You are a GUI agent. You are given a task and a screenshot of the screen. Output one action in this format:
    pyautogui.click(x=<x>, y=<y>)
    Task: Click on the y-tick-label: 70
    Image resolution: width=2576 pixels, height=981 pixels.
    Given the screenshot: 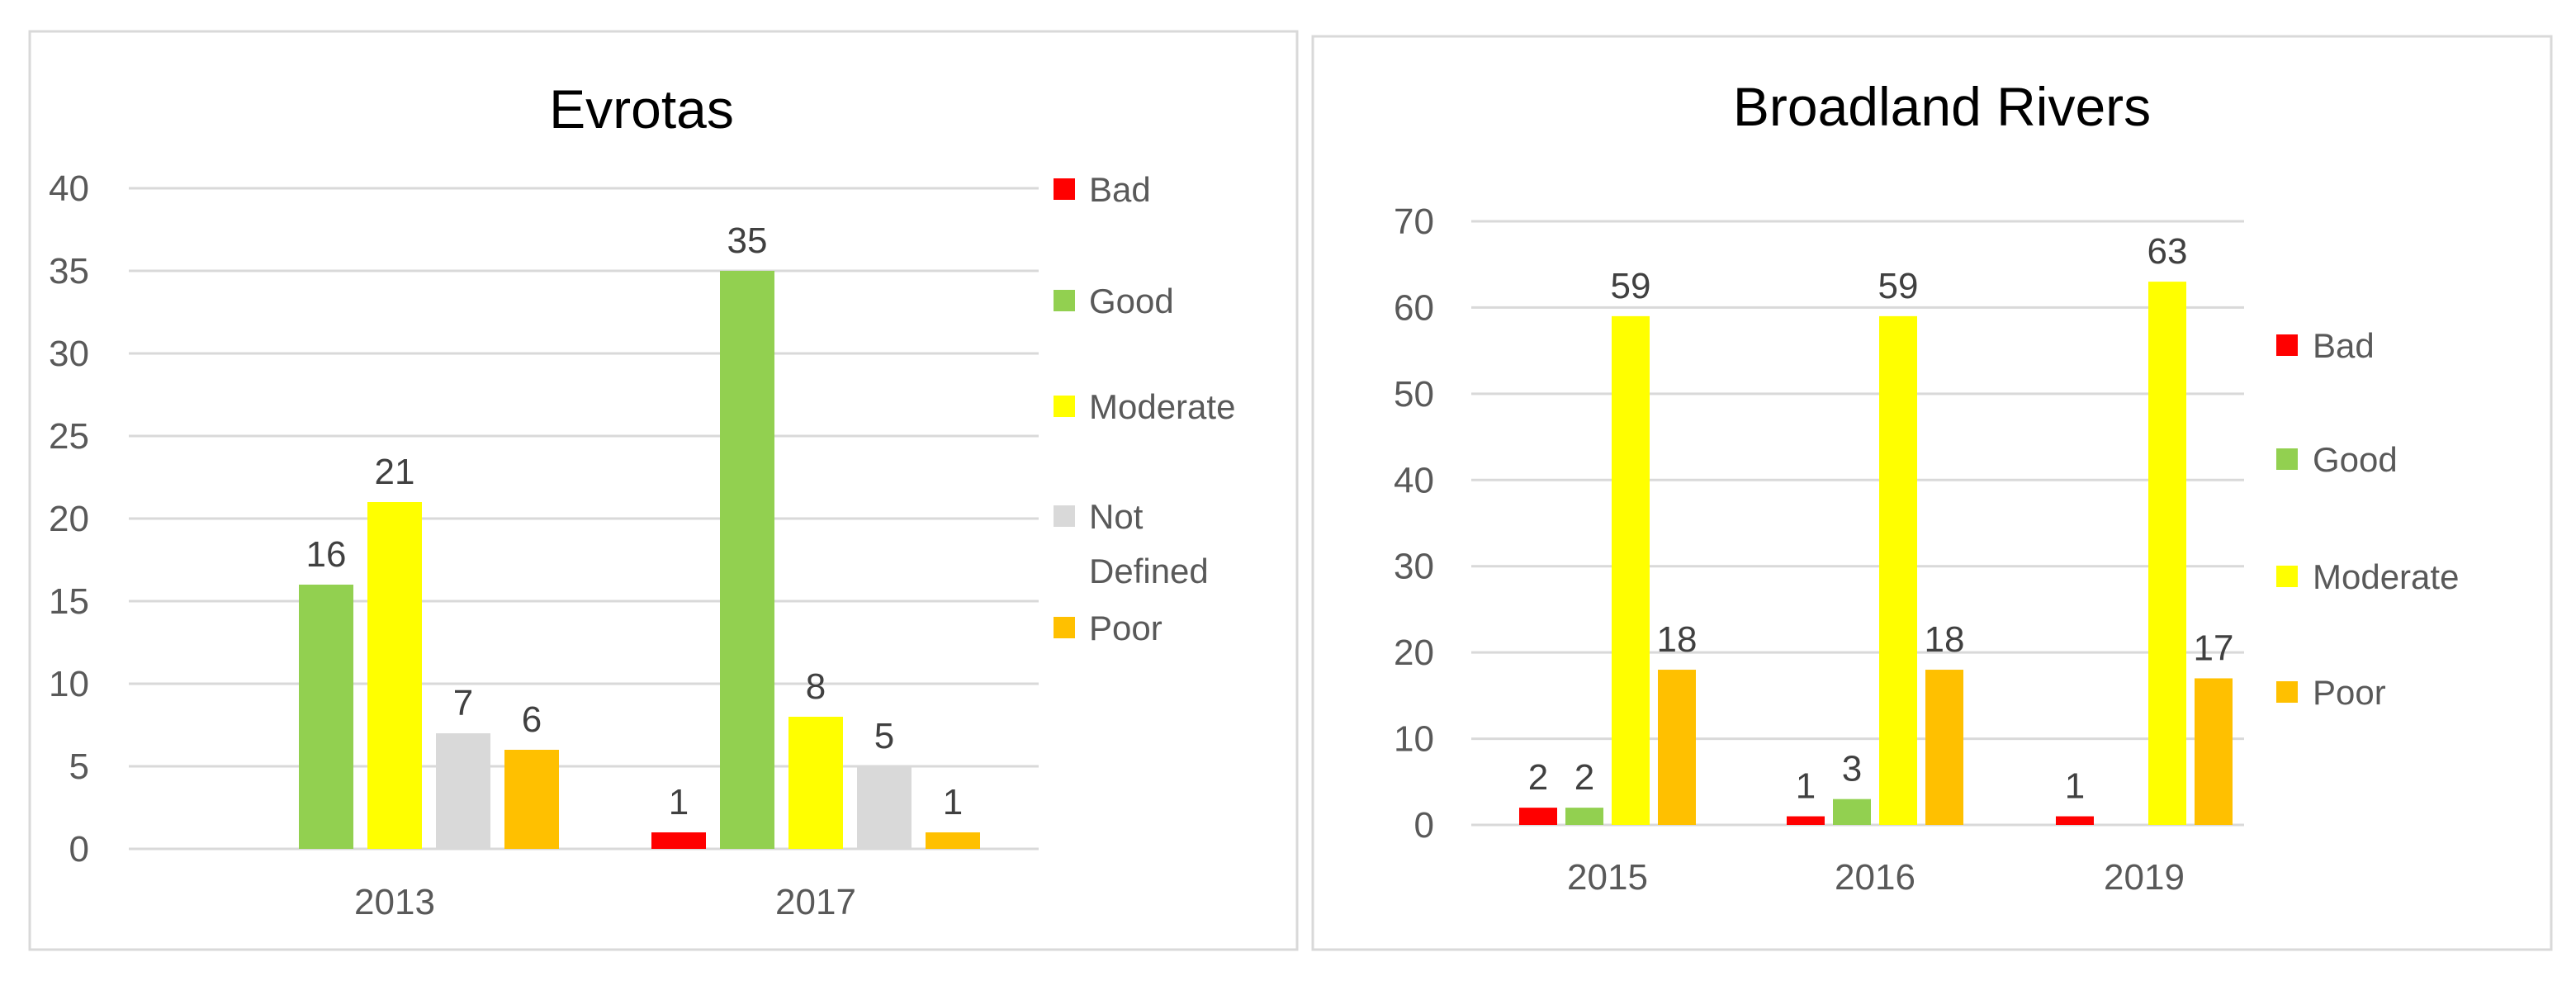 What is the action you would take?
    pyautogui.click(x=1414, y=221)
    